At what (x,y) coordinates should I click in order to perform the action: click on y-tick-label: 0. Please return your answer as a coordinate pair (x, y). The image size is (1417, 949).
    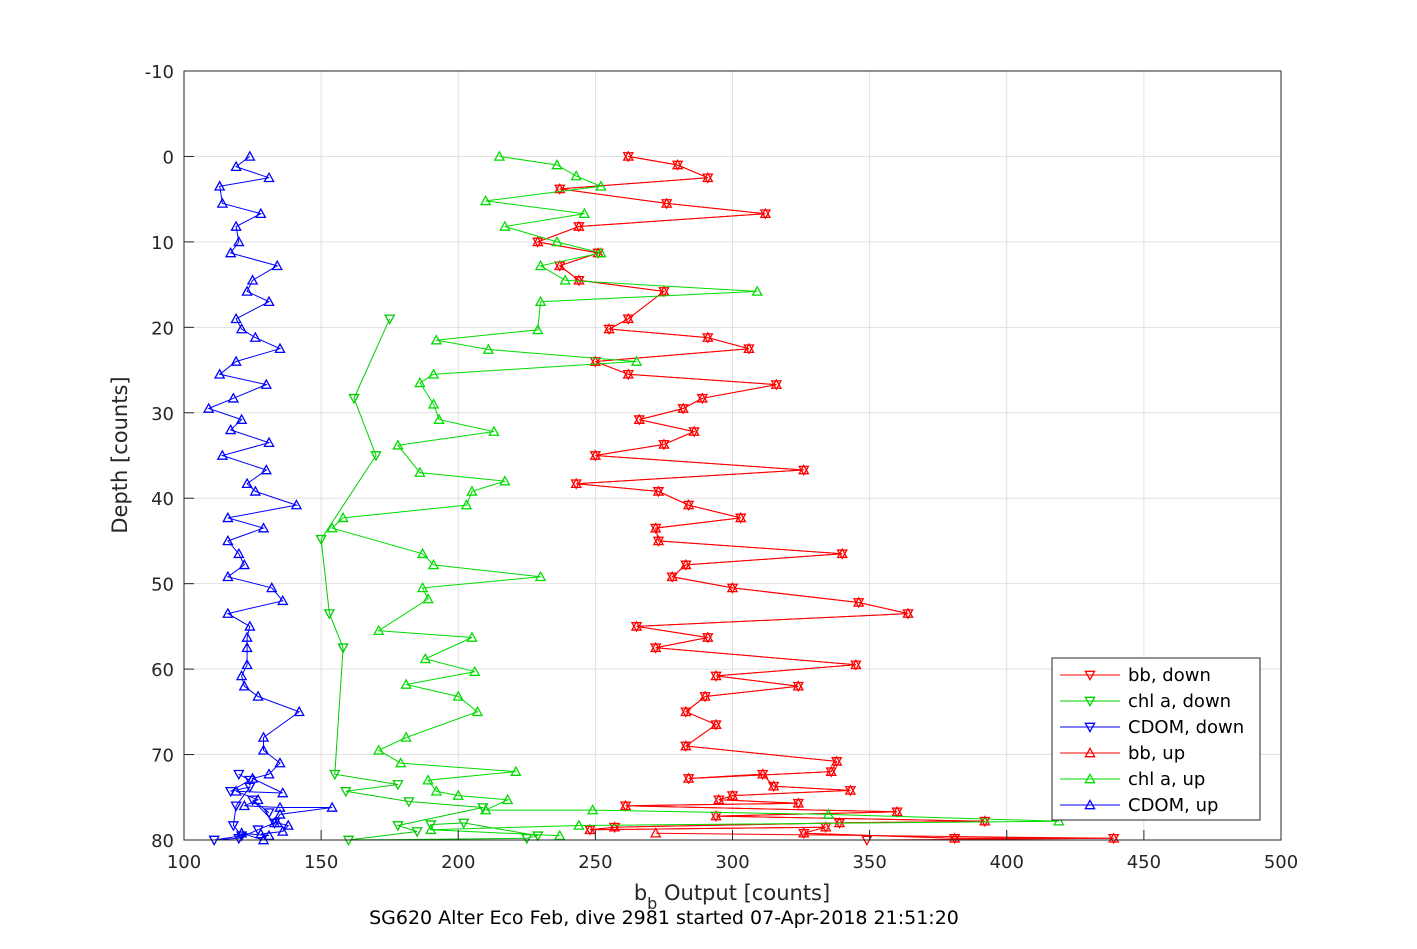
    Looking at the image, I should click on (168, 157).